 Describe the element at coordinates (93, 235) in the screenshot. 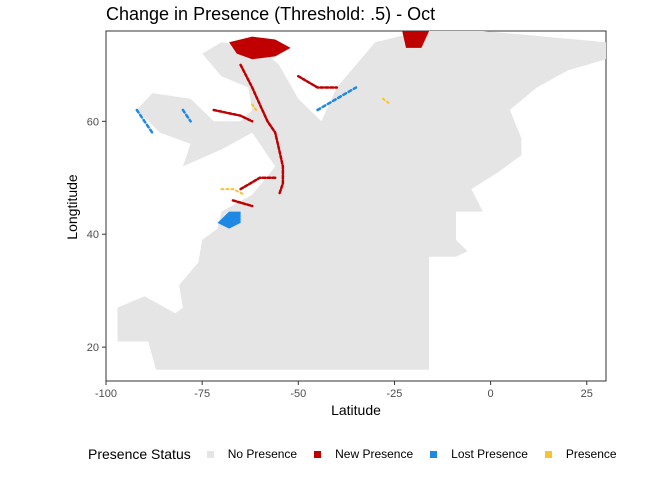

I see `y-tick-label: 40` at that location.